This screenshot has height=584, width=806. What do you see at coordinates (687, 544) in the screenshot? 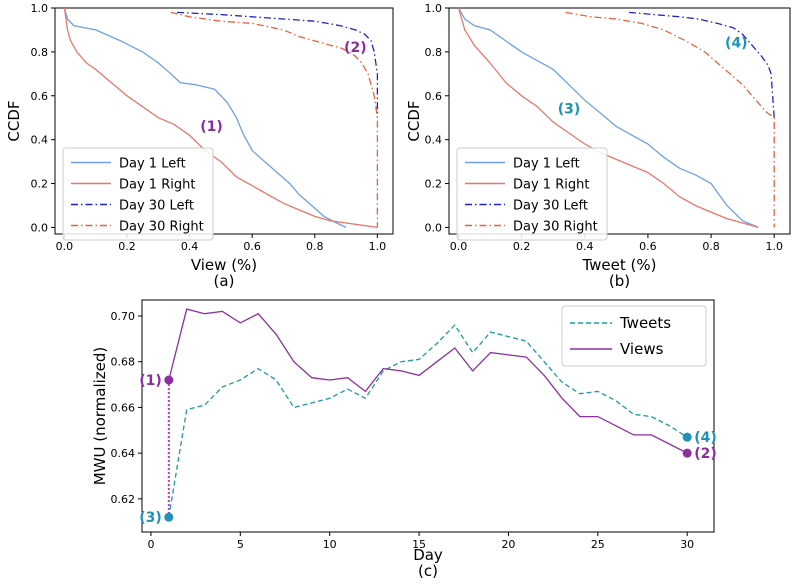
I see `x-tick-label: 30` at bounding box center [687, 544].